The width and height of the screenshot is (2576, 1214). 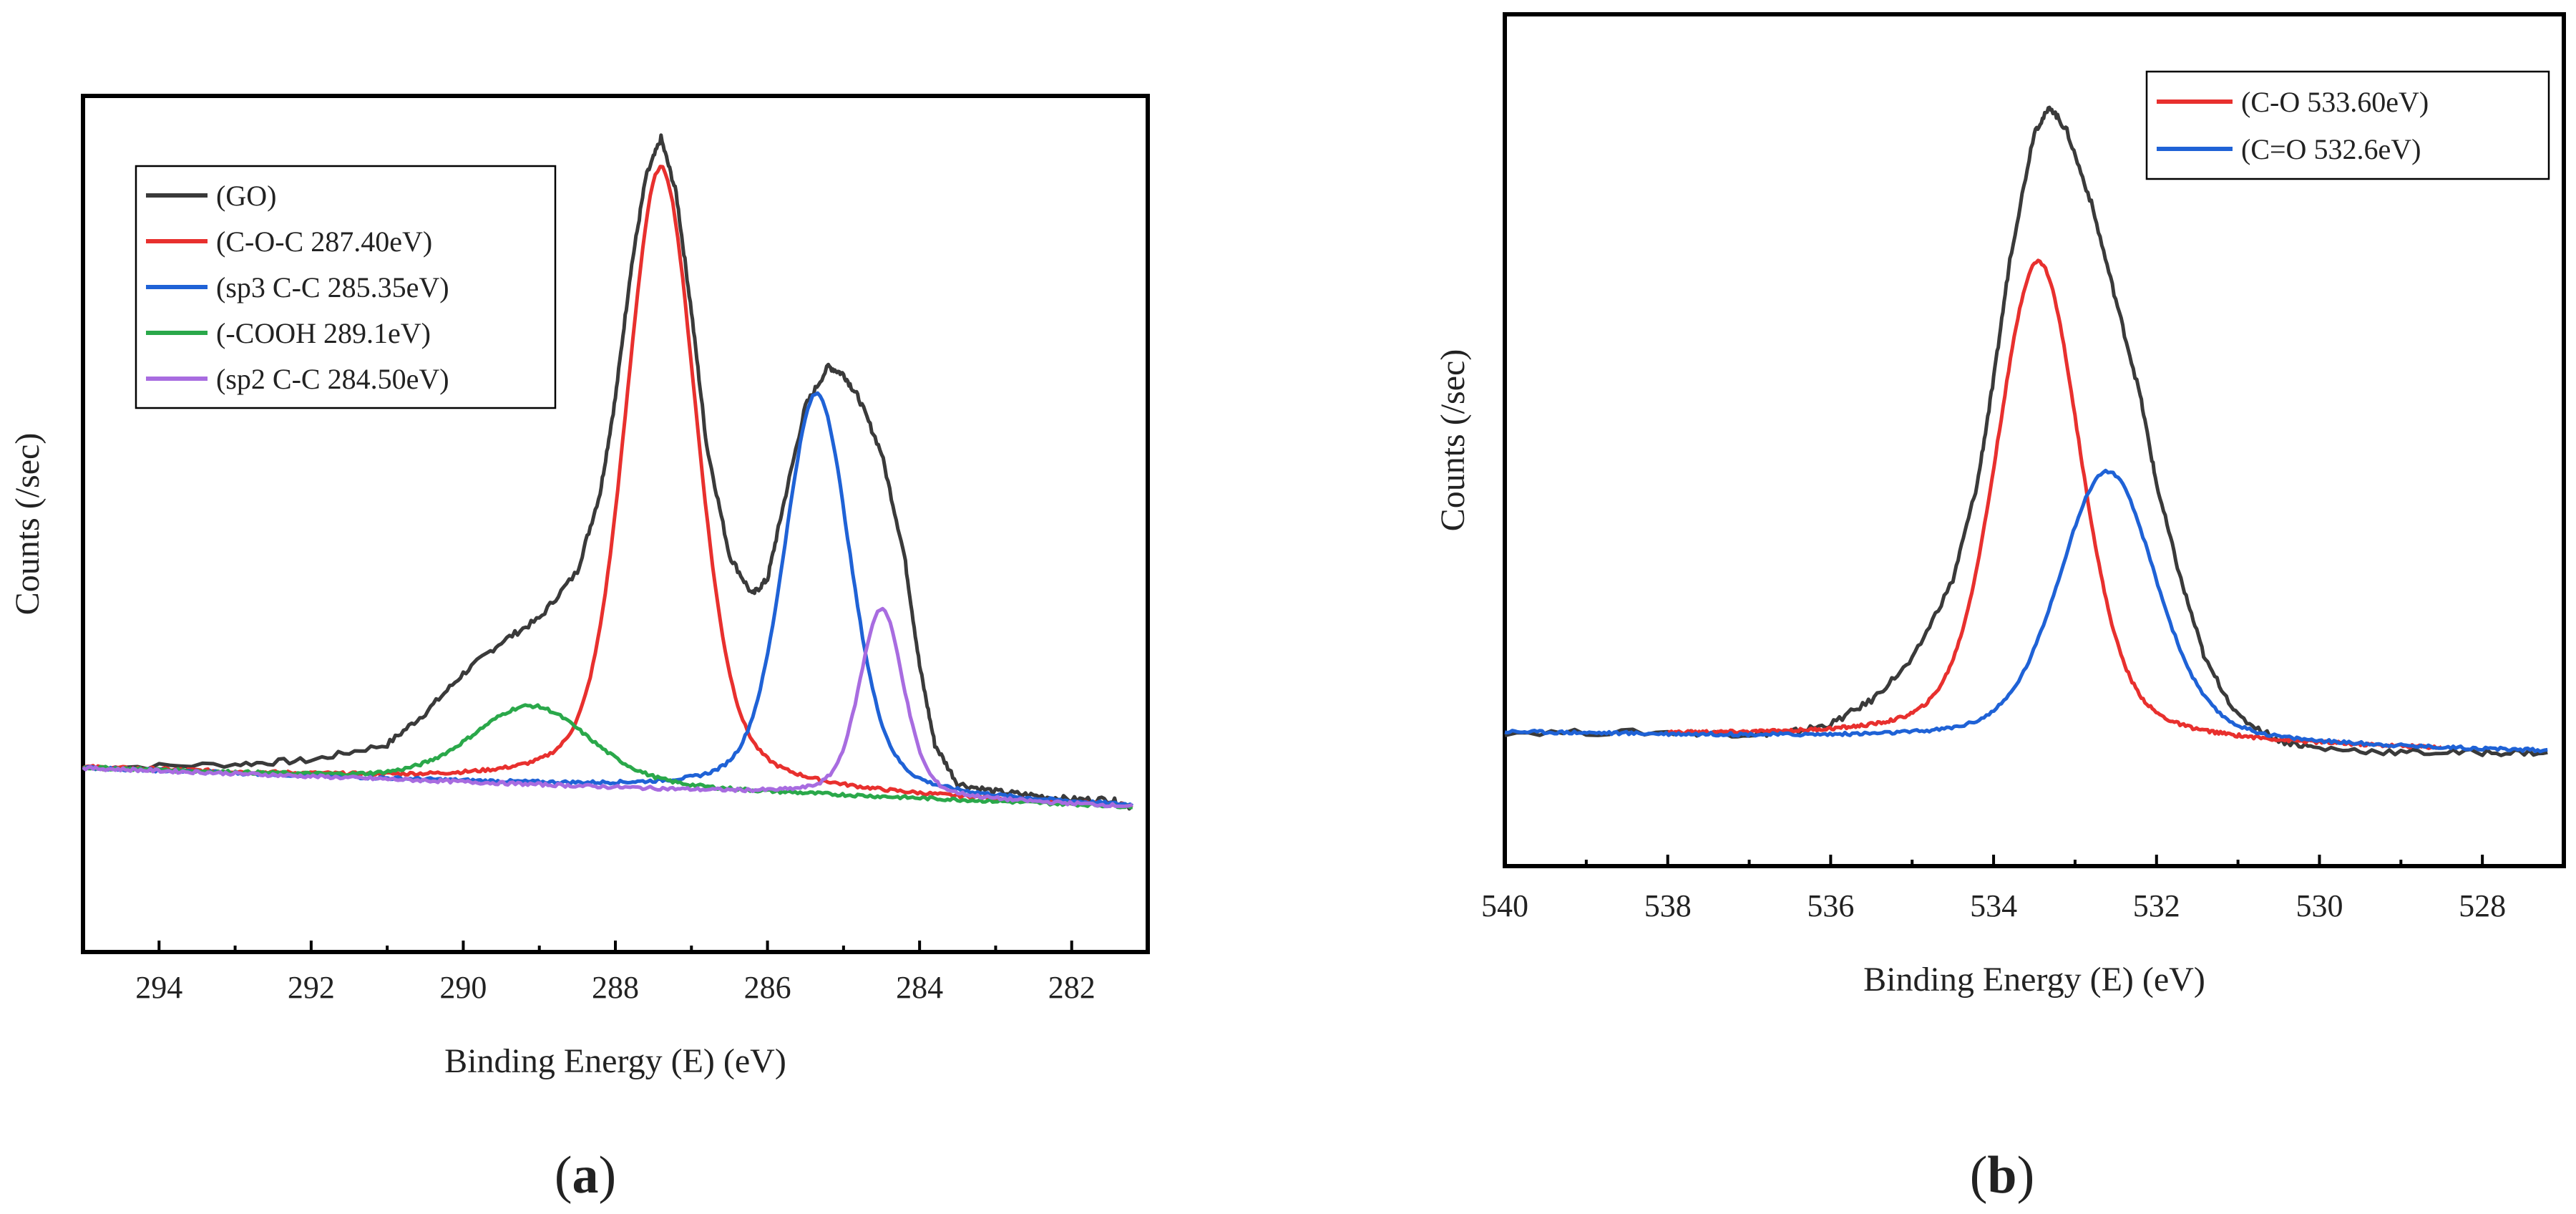 I want to click on series-line-cooh-289-1ev, so click(x=607, y=756).